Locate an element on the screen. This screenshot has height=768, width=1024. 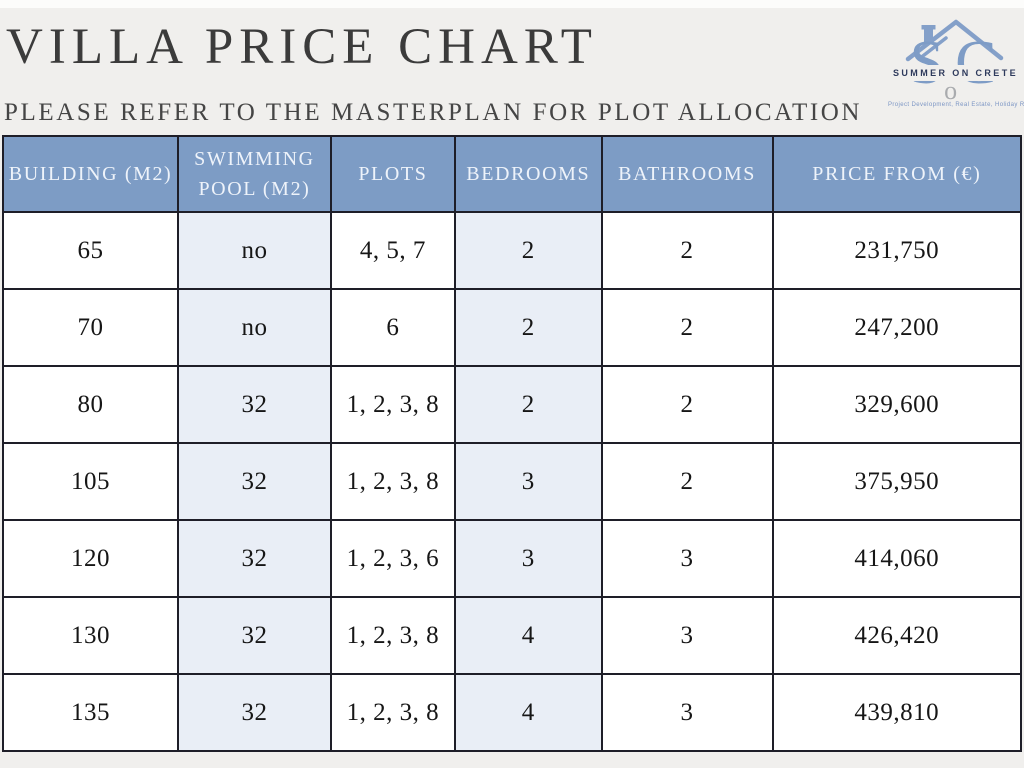
table-row: 135 32 1, 2, 3, 8 4 3 439,810 is located at coordinates (512, 712).